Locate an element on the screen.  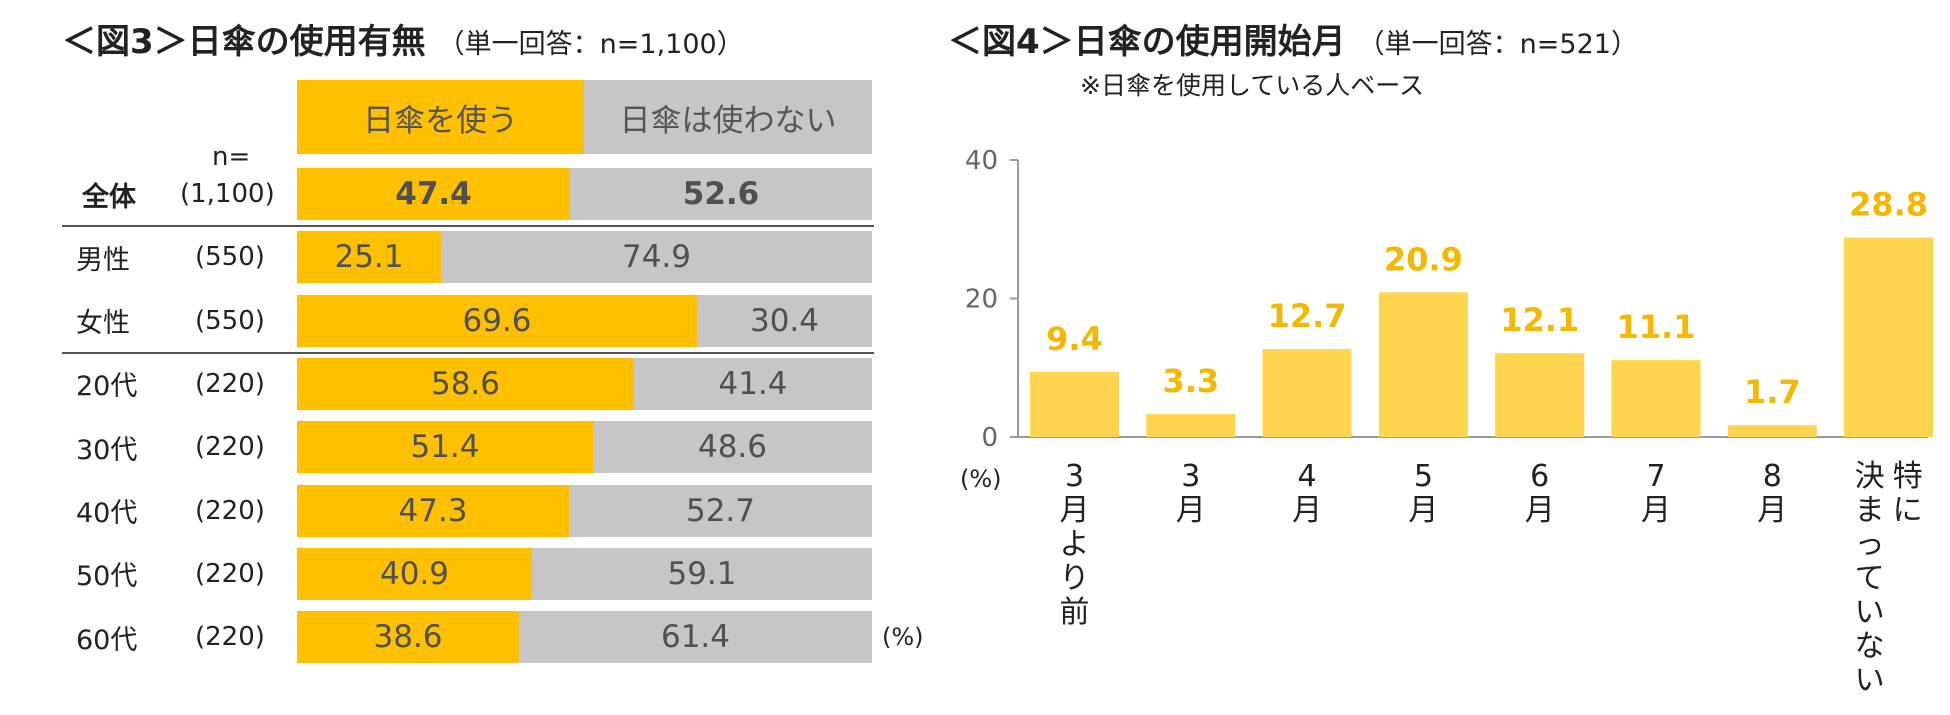
data-label-1: 3.3 is located at coordinates (1190, 381).